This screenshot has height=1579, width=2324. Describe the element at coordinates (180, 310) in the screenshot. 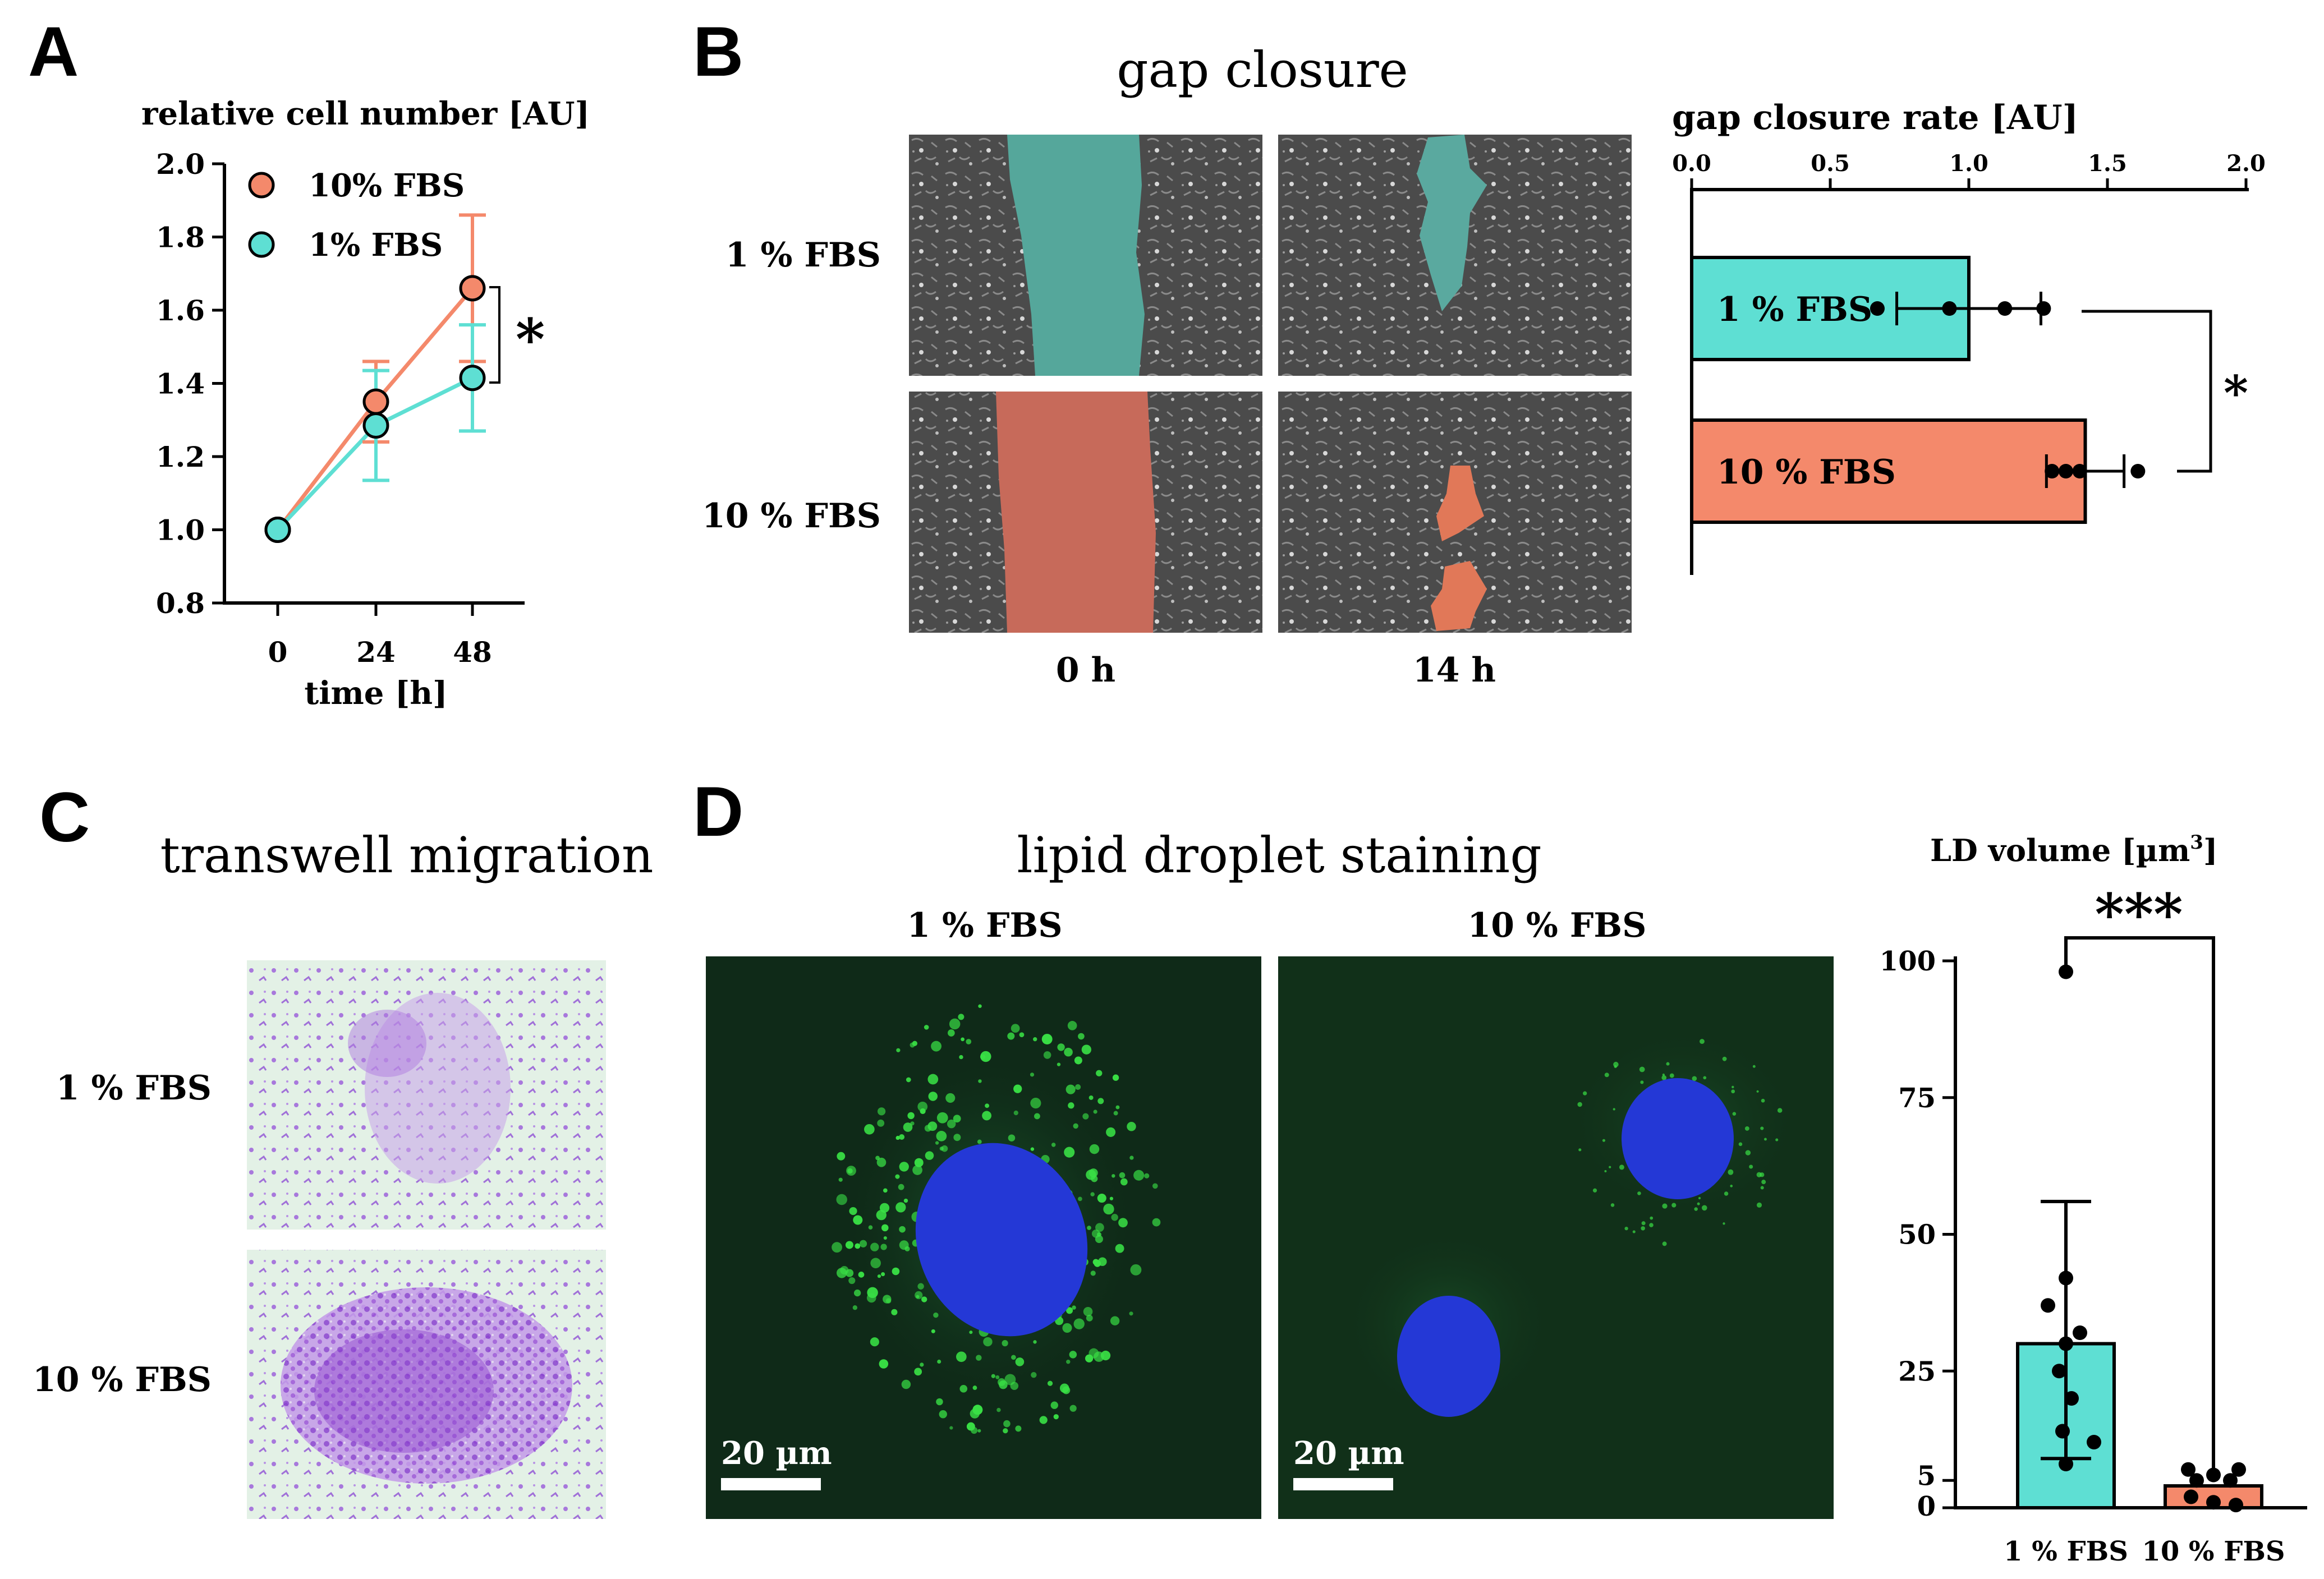

I see `chart-a-ytick-label: 1.6` at that location.